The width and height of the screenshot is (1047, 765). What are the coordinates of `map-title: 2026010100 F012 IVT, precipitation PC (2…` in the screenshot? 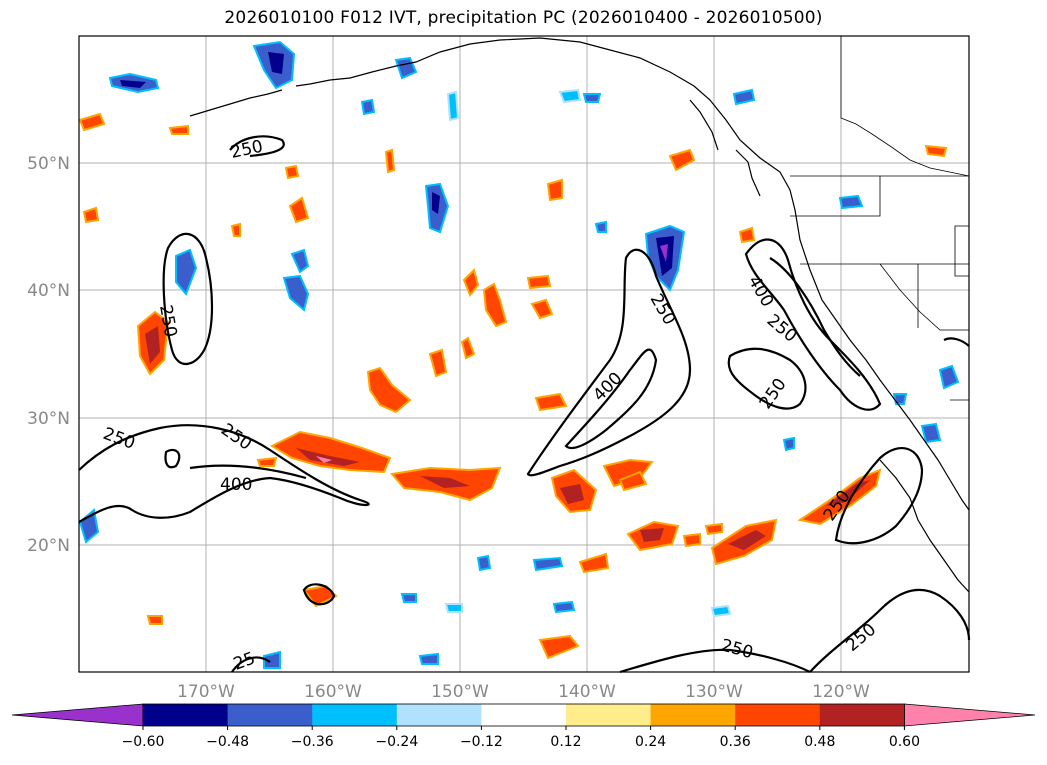 It's located at (523, 18).